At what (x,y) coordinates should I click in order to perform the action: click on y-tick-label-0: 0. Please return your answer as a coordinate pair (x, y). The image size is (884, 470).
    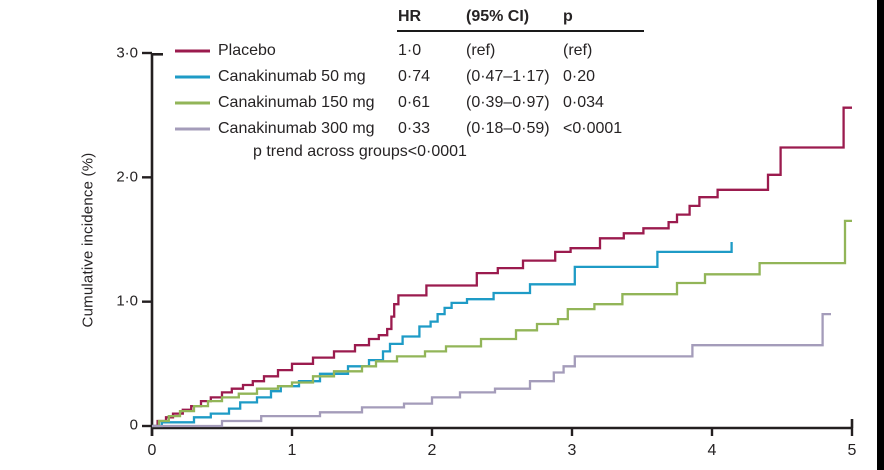
    Looking at the image, I should click on (133, 425).